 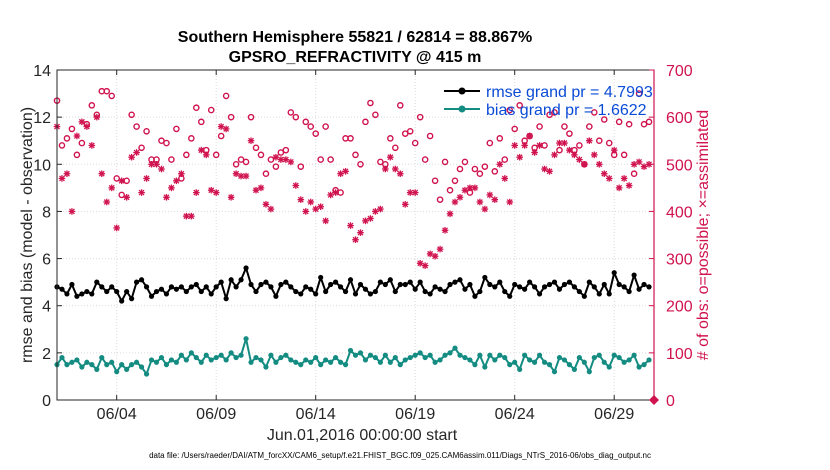 I want to click on y-axis-label: rmse and bias (model - observation), so click(x=27, y=235).